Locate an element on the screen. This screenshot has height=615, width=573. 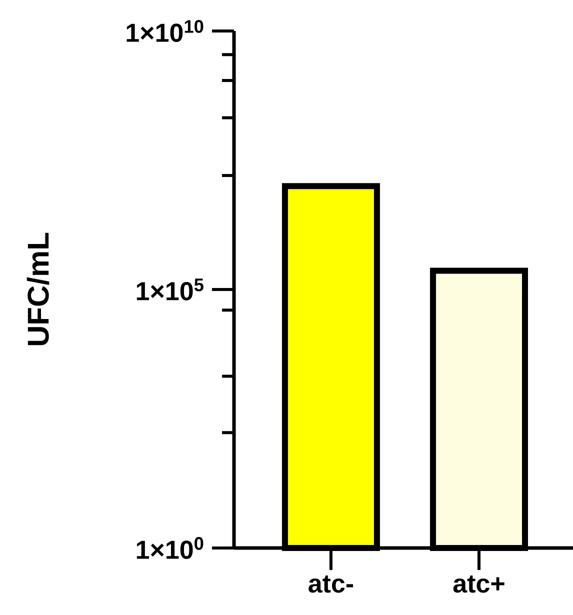
x-tick-label: atc- is located at coordinates (331, 584).